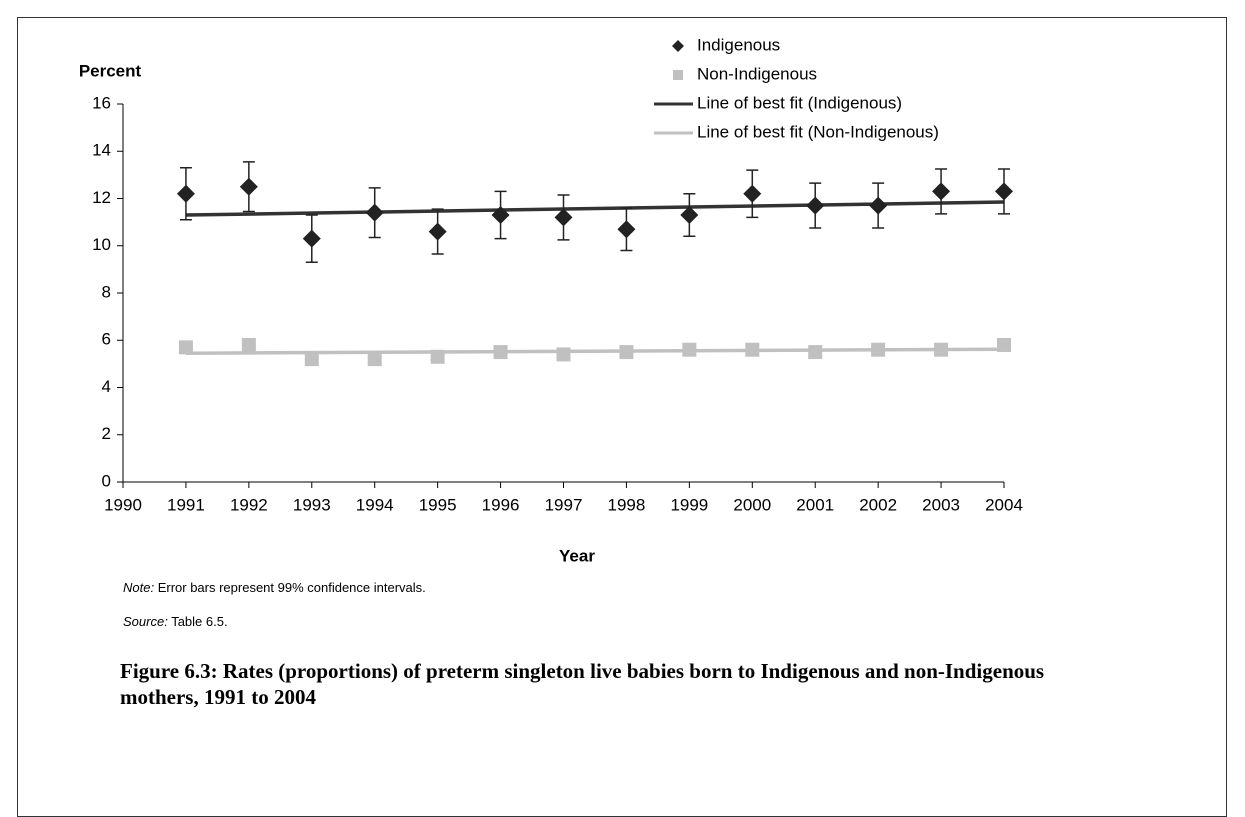 The image size is (1245, 817). Describe the element at coordinates (752, 504) in the screenshot. I see `x-tick-label: 2000` at that location.